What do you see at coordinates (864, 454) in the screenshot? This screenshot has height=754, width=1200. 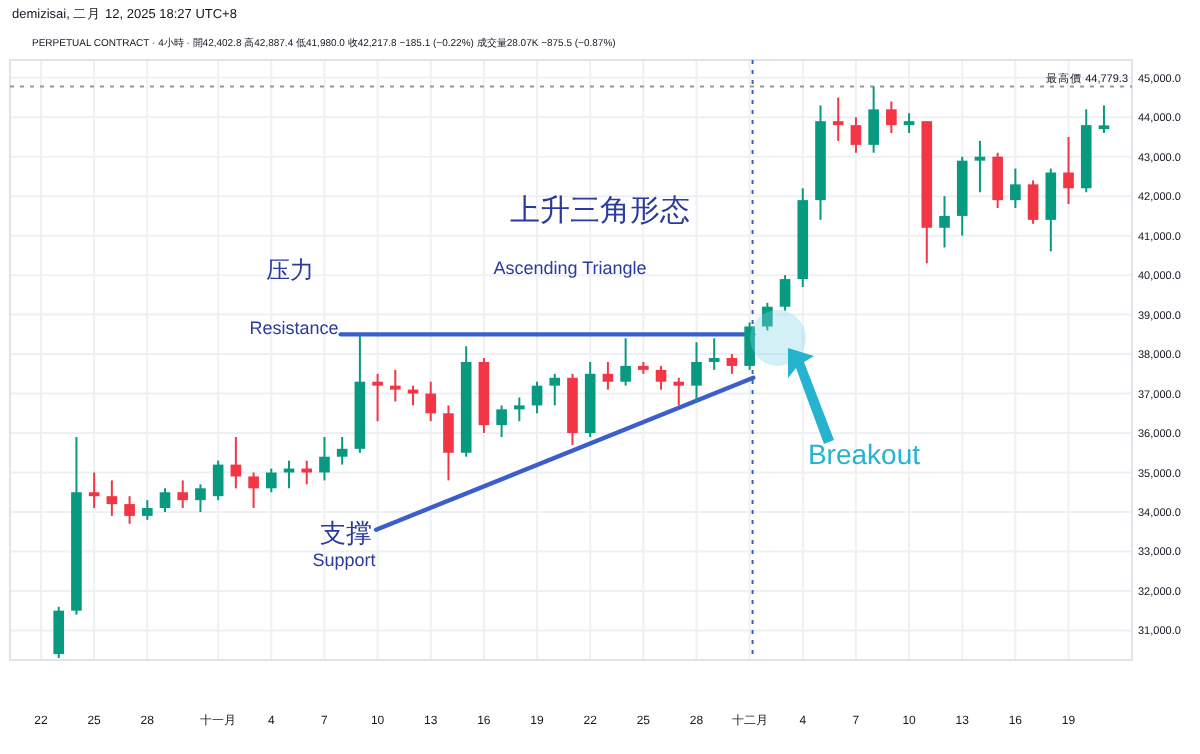 I see `annotation: Breakout` at bounding box center [864, 454].